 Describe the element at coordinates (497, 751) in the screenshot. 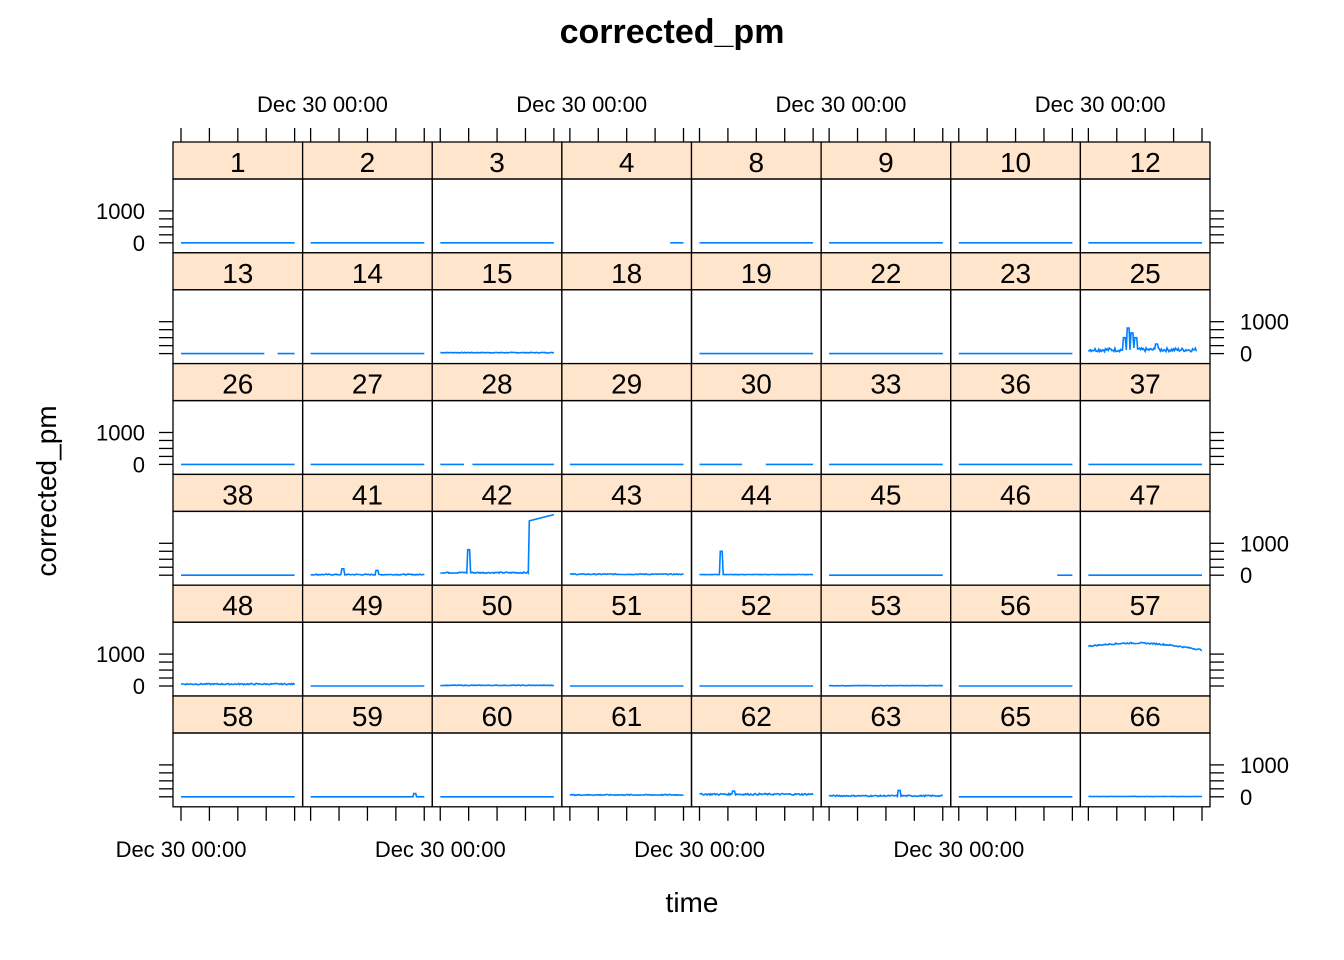

I see `panel-60: 60` at that location.